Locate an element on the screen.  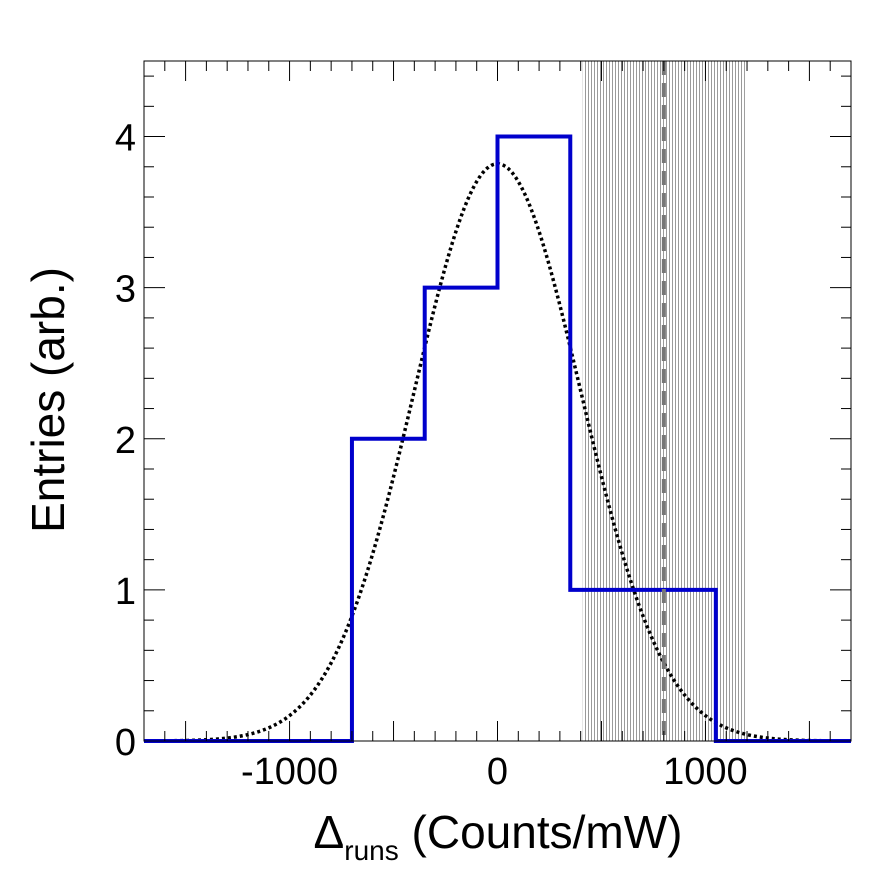
x-tick-label: 0 is located at coordinates (497, 772).